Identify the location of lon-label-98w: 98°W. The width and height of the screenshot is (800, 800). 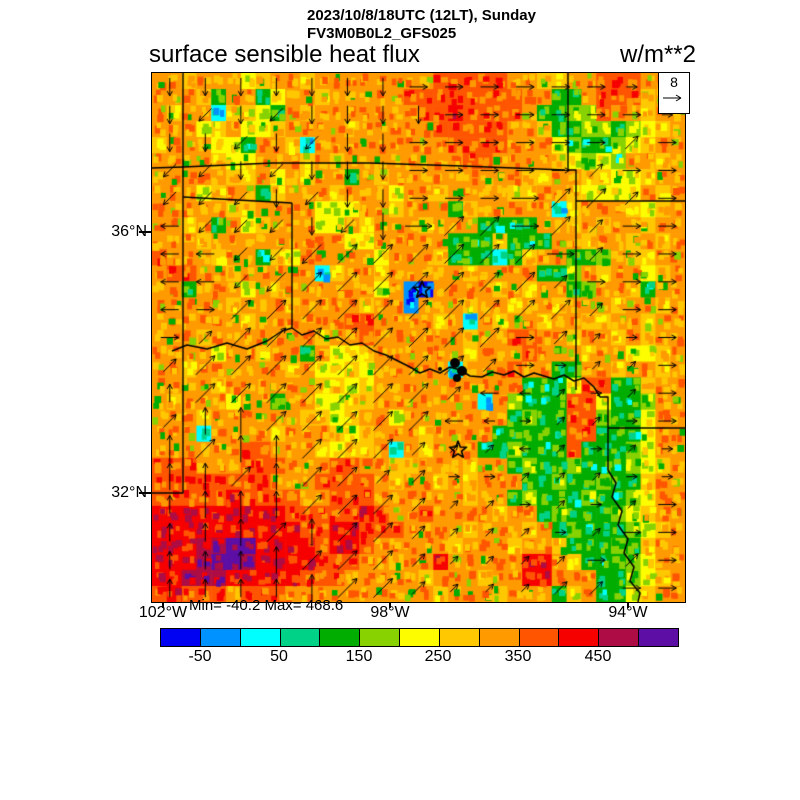
(390, 612).